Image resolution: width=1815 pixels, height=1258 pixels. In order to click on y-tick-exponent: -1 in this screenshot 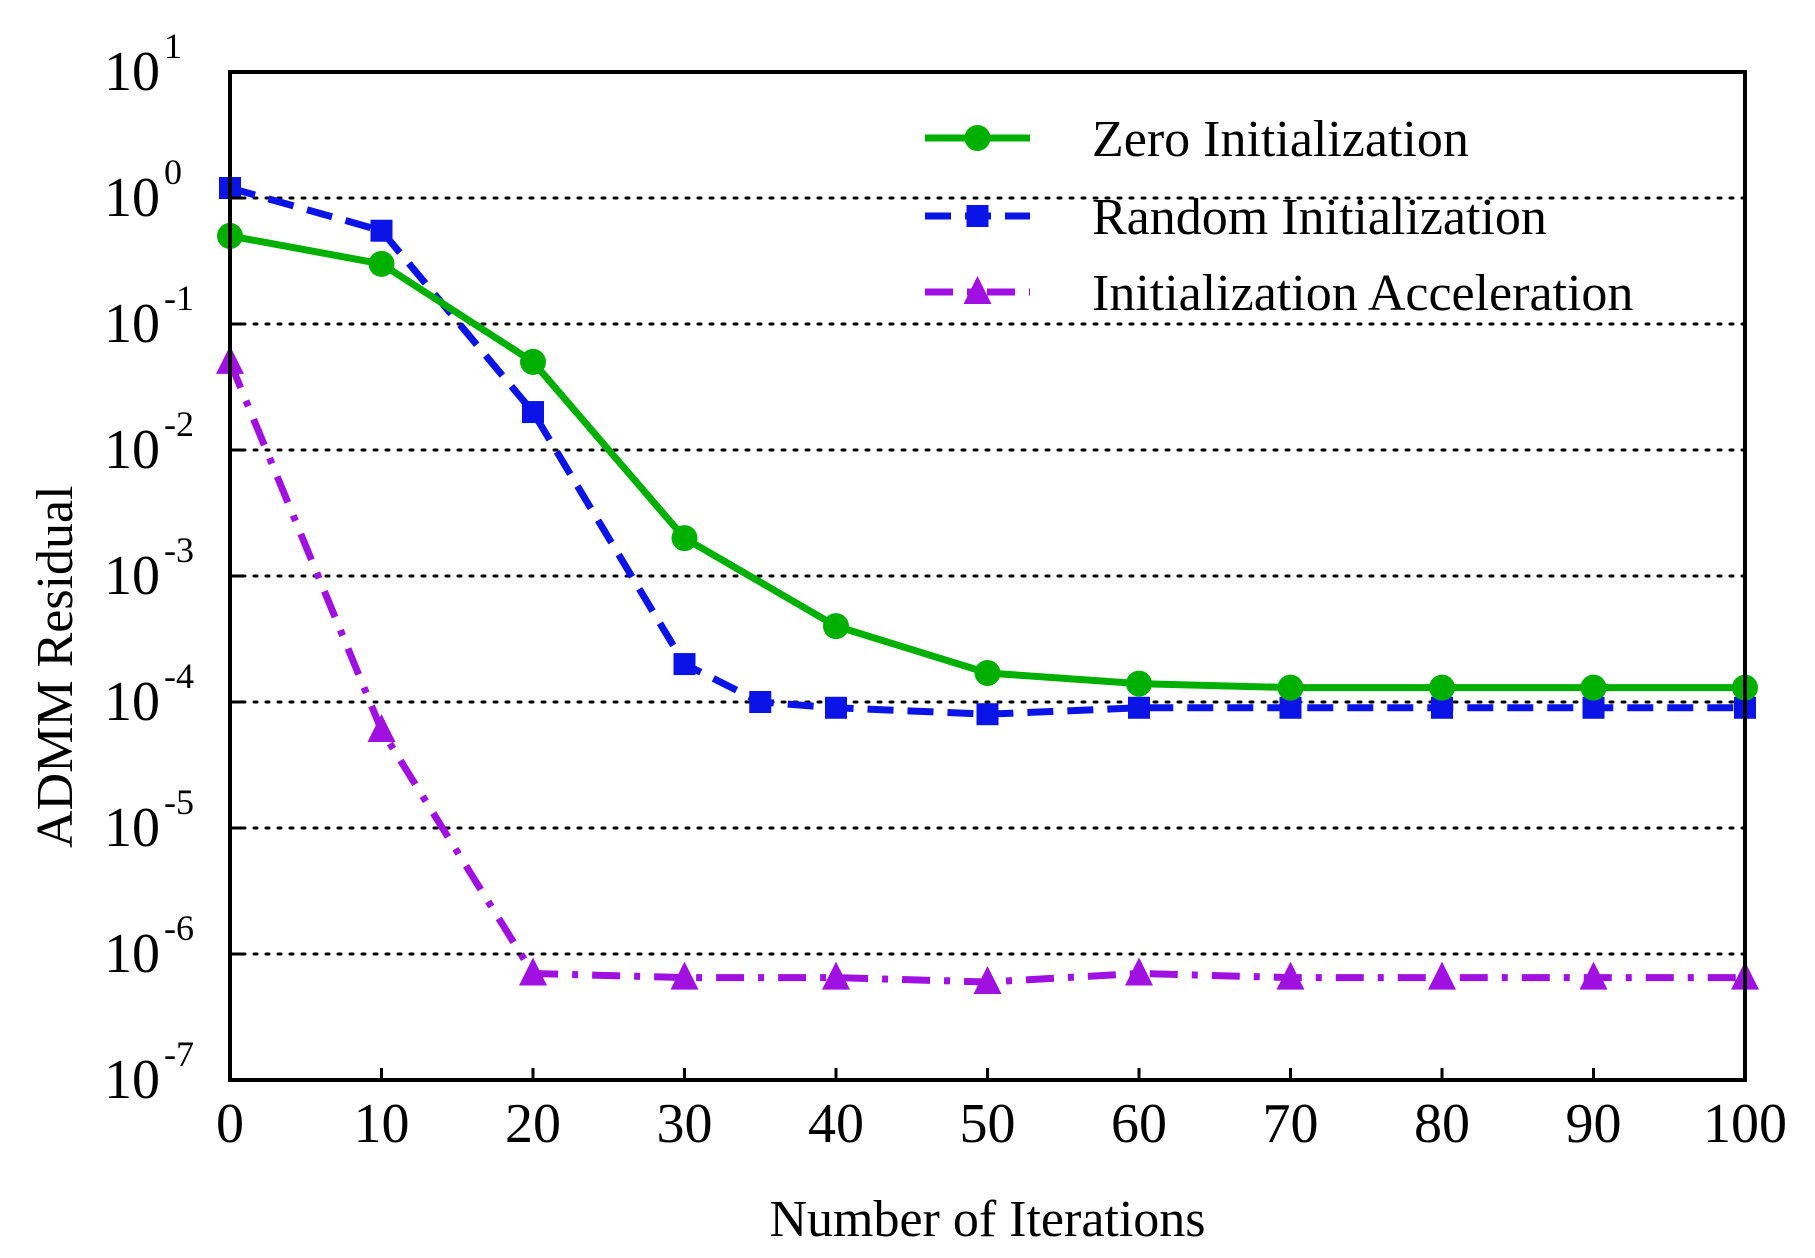, I will do `click(179, 298)`.